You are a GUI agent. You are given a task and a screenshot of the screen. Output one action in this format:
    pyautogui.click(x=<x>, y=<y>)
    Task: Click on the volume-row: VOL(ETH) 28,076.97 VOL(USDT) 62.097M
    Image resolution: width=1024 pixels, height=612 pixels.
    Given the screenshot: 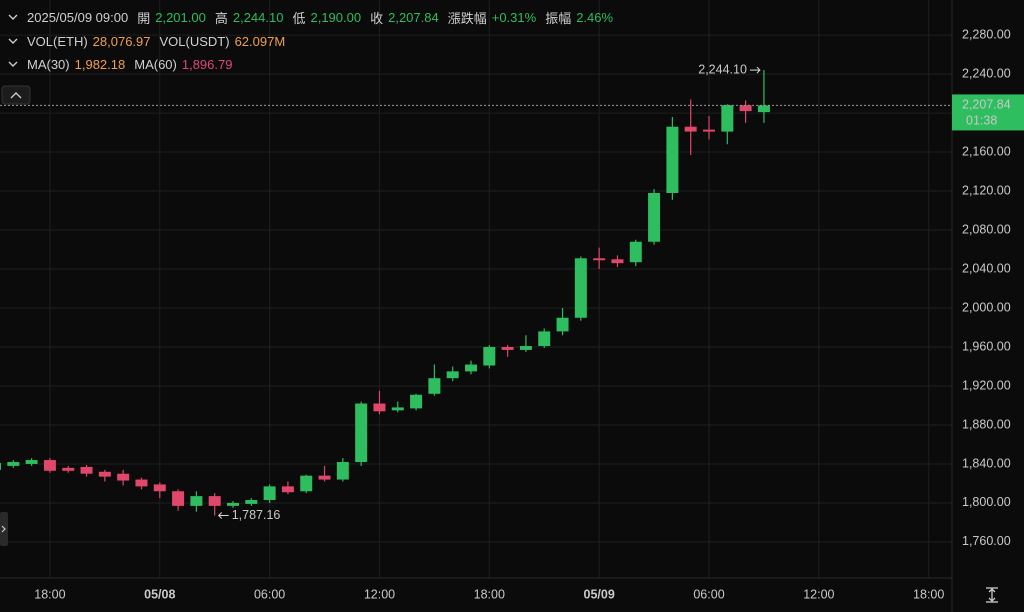 What is the action you would take?
    pyautogui.click(x=148, y=41)
    